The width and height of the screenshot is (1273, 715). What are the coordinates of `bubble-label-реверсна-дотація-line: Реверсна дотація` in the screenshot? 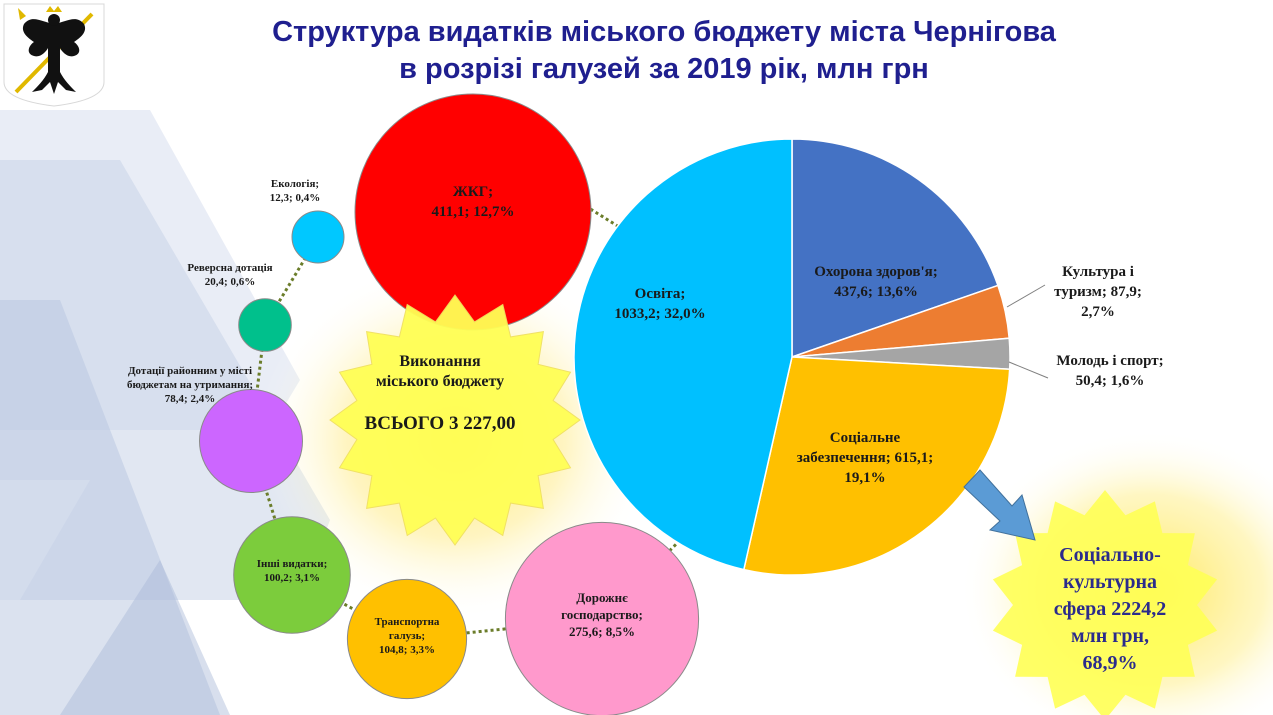 It's located at (230, 268).